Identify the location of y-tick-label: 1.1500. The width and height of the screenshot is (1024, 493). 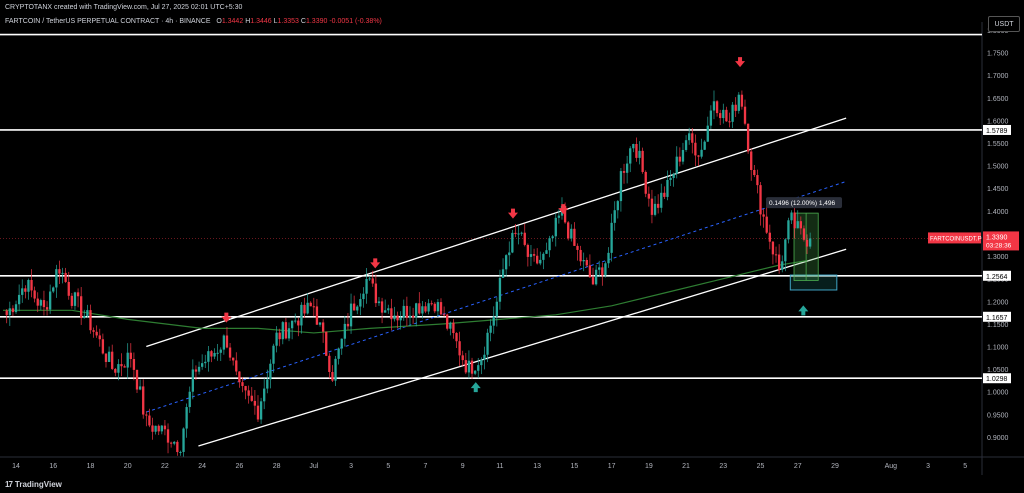
(998, 325).